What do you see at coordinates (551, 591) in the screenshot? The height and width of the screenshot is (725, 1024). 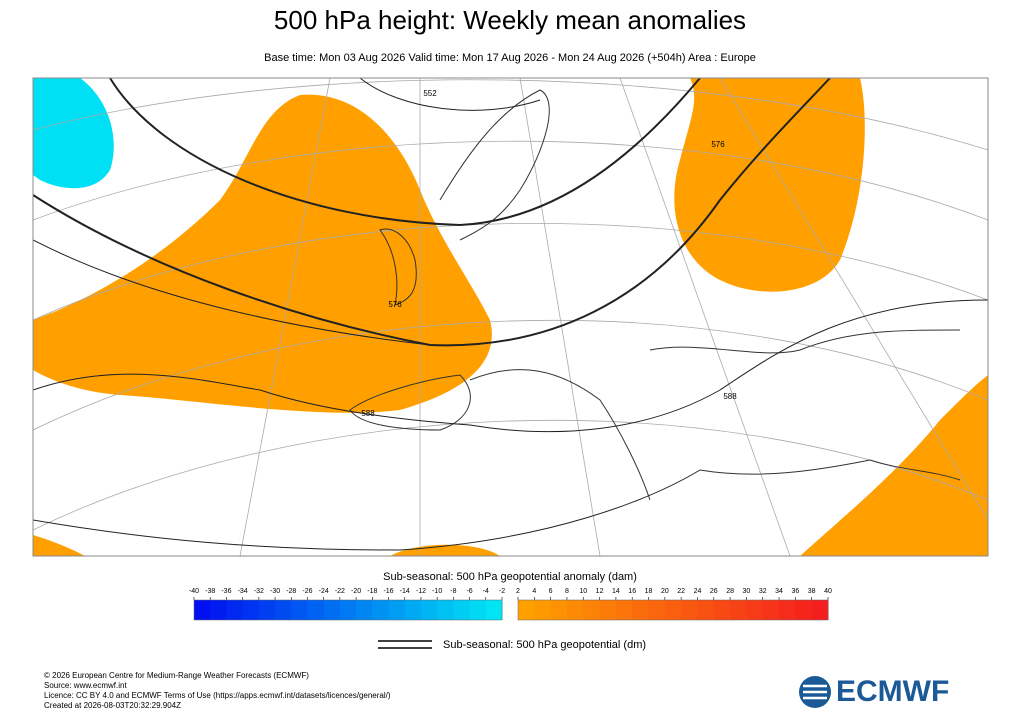 I see `colorbar-tick-label: 6` at bounding box center [551, 591].